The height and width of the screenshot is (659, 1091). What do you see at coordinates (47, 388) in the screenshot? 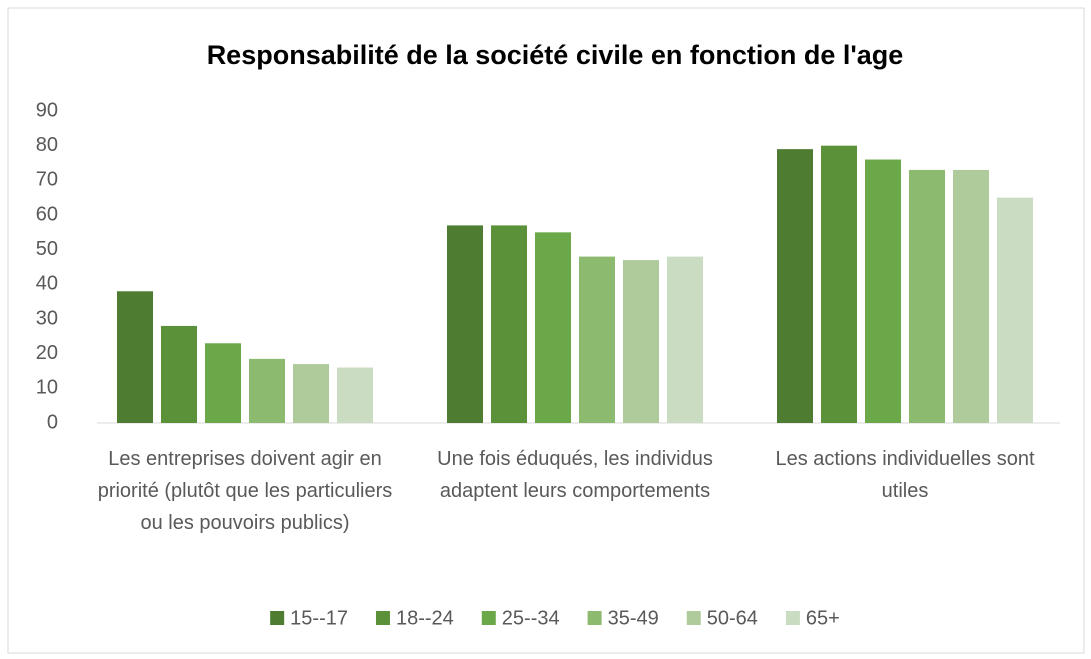
I see `y-tick-label: 10` at bounding box center [47, 388].